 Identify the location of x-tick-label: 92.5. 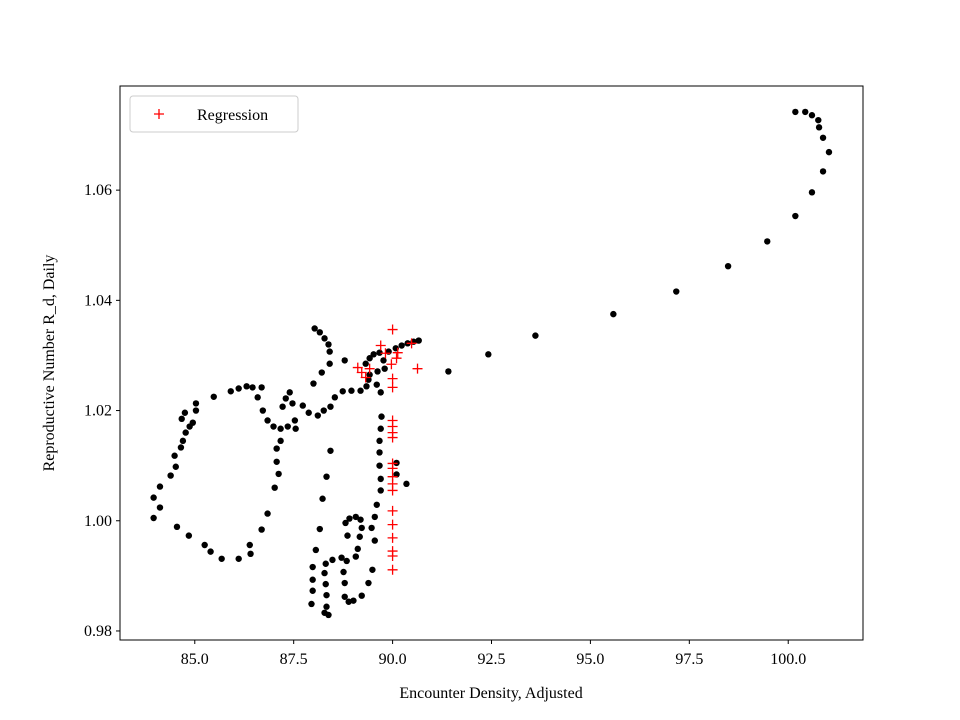
(492, 659).